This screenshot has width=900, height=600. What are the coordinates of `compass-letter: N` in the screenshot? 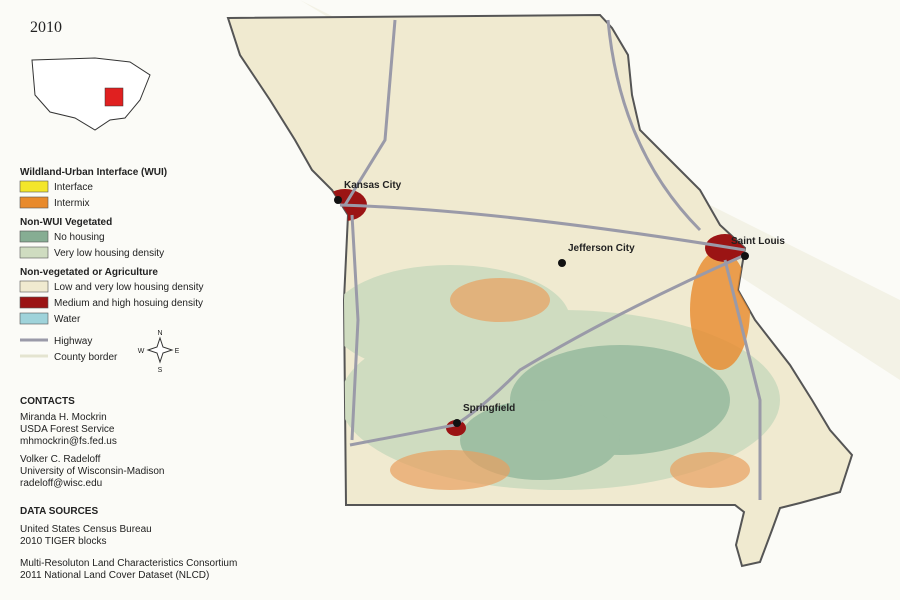 It's located at (159, 333).